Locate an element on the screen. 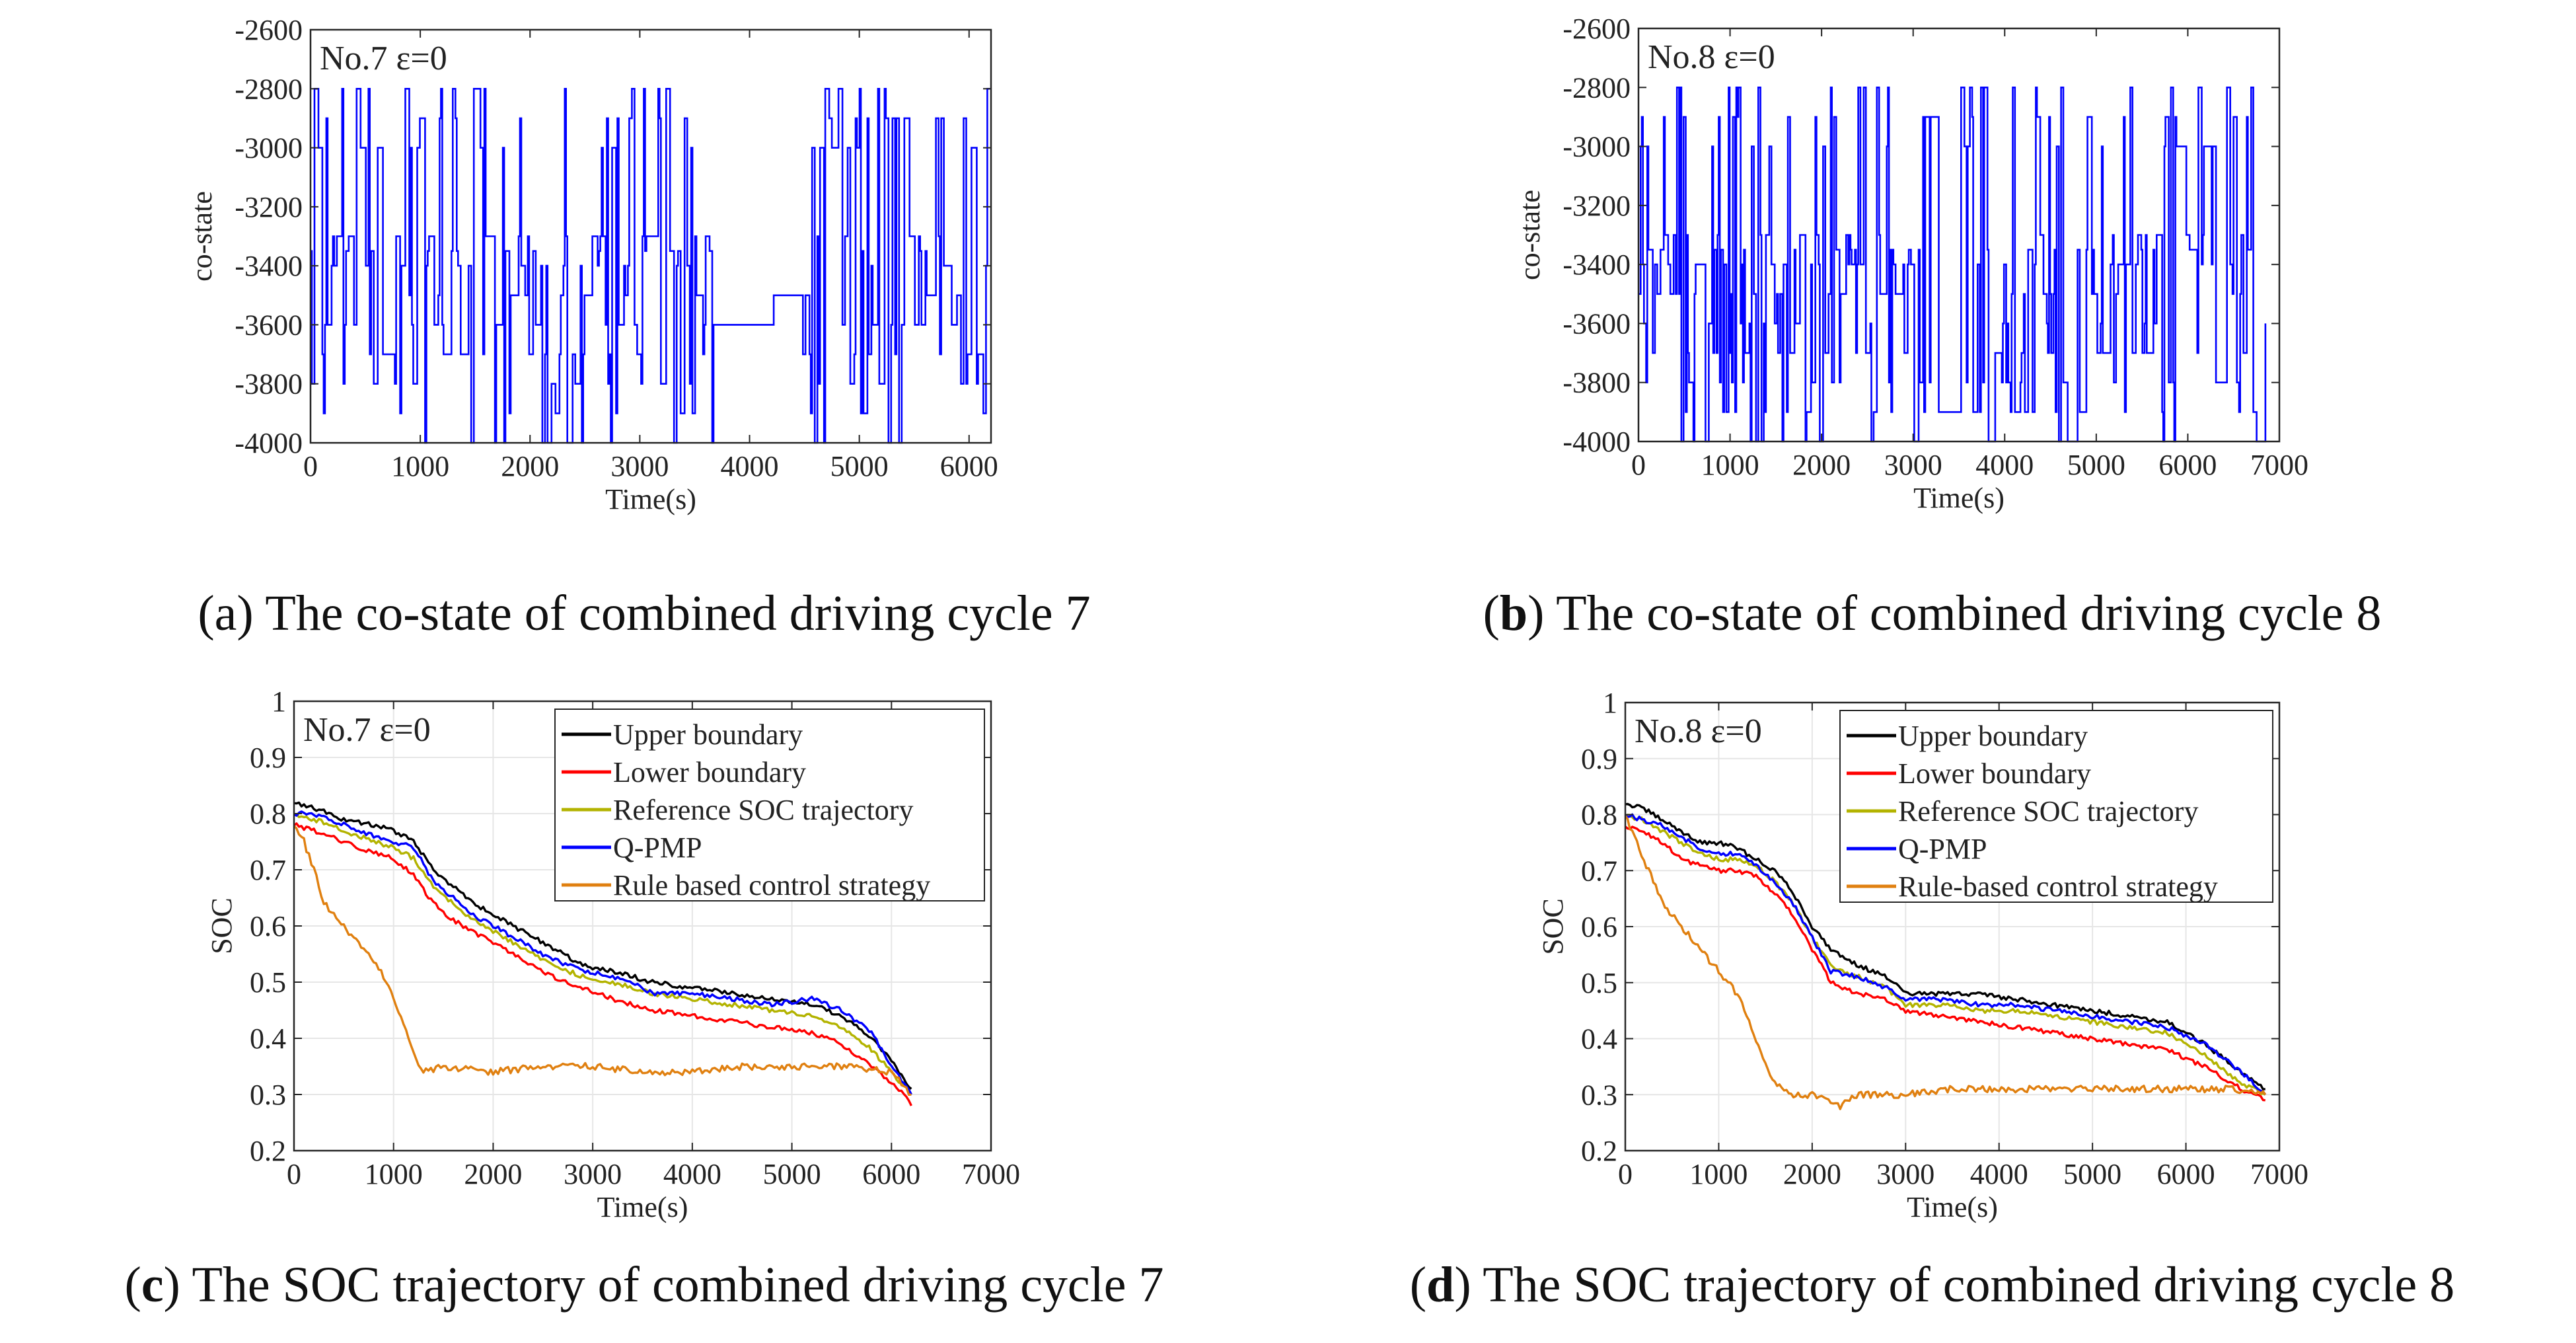 This screenshot has height=1343, width=2576. caption-d-letter: d is located at coordinates (1440, 1285).